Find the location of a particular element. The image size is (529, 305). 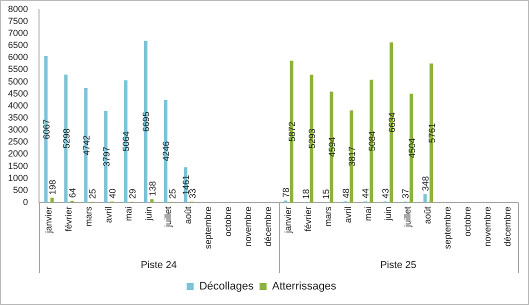

y-tick-label: 4500 is located at coordinates (18, 93).